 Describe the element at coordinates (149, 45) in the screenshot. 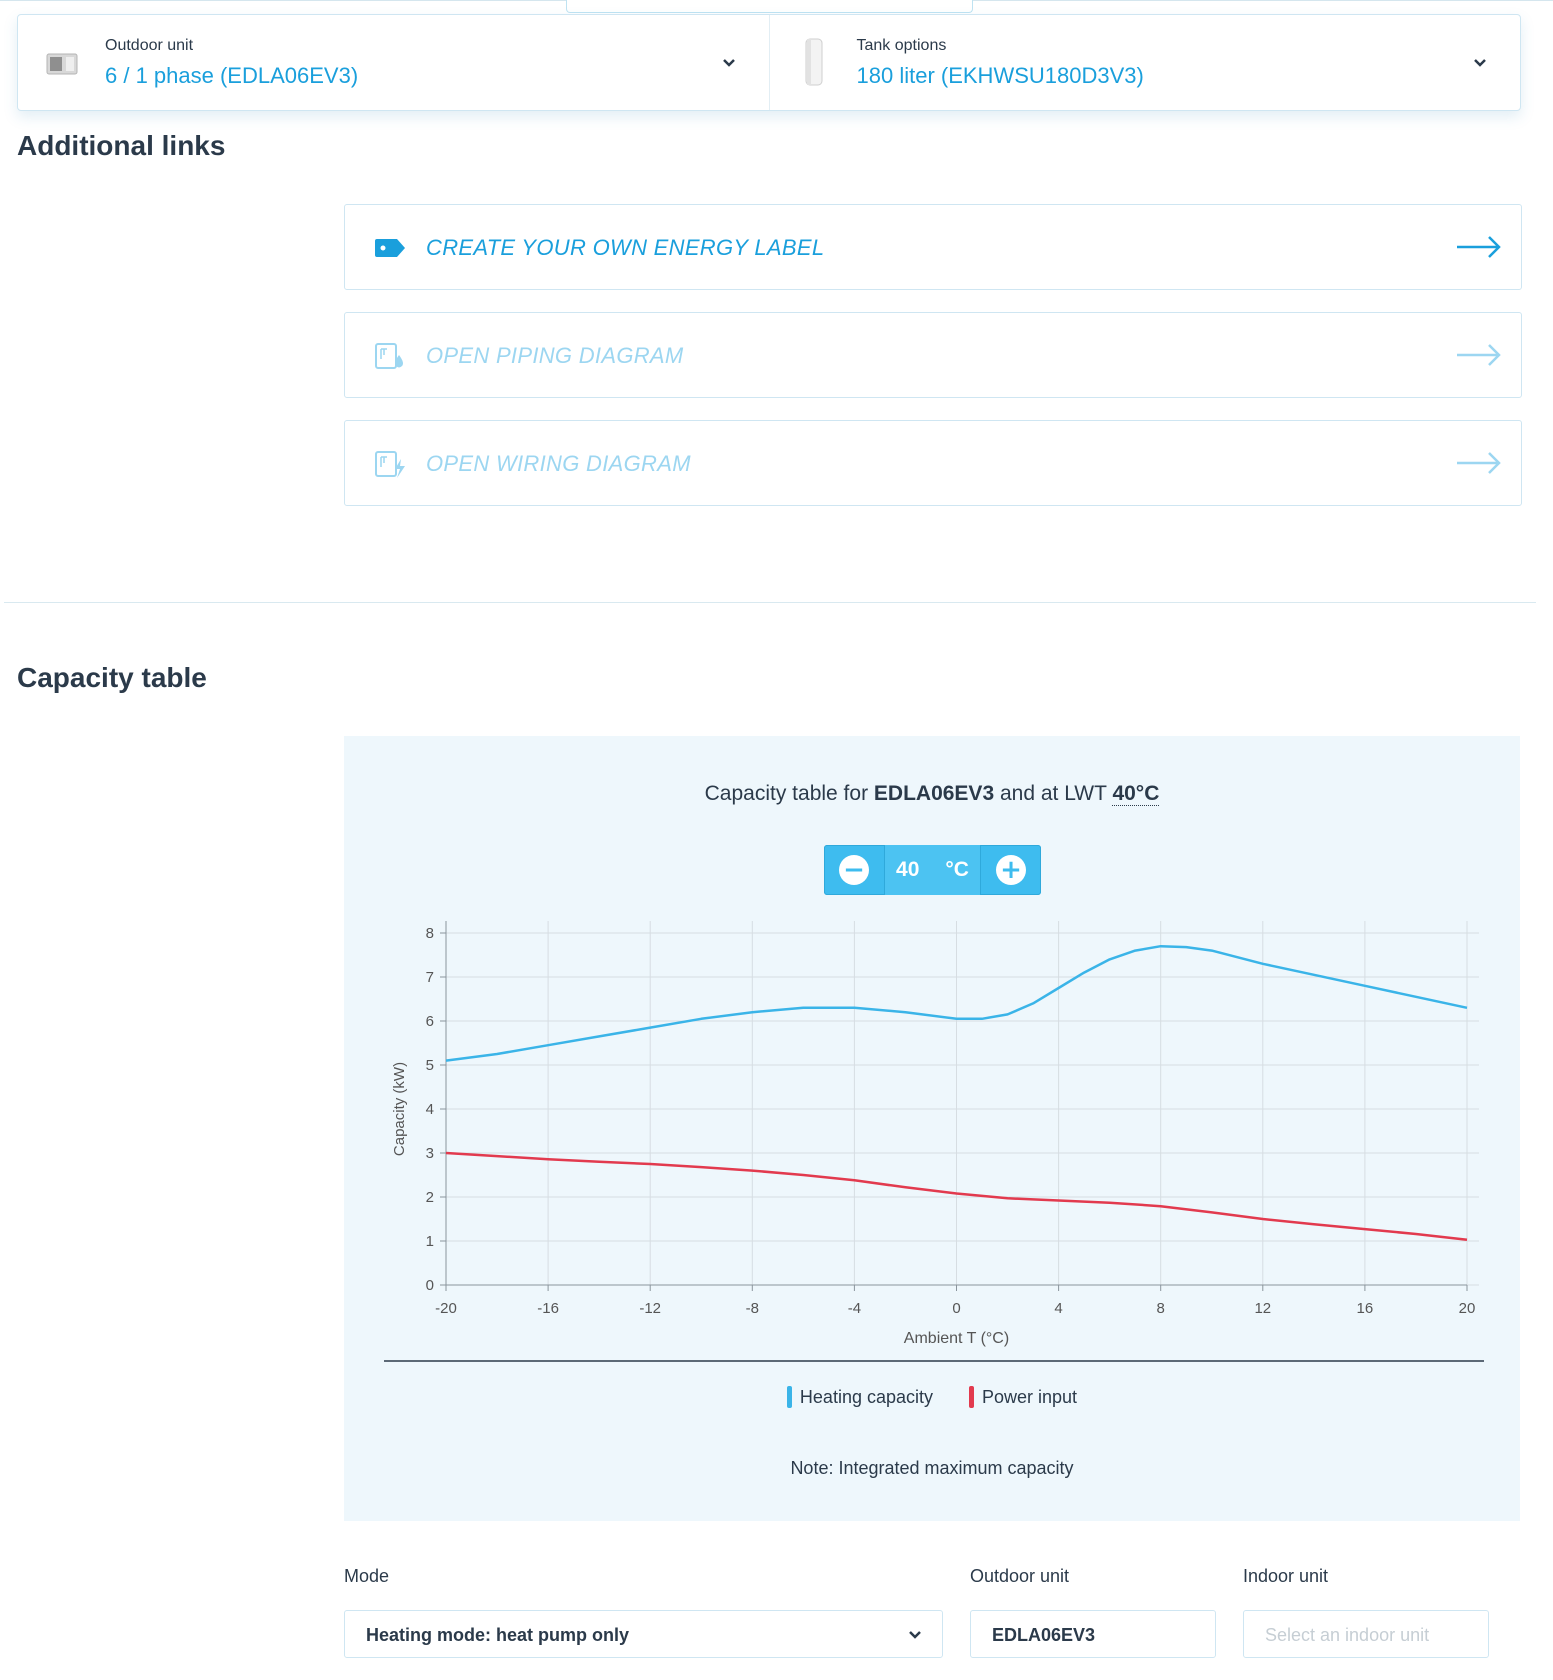

I see `outdoor-unit-label: Outdoor unit` at that location.